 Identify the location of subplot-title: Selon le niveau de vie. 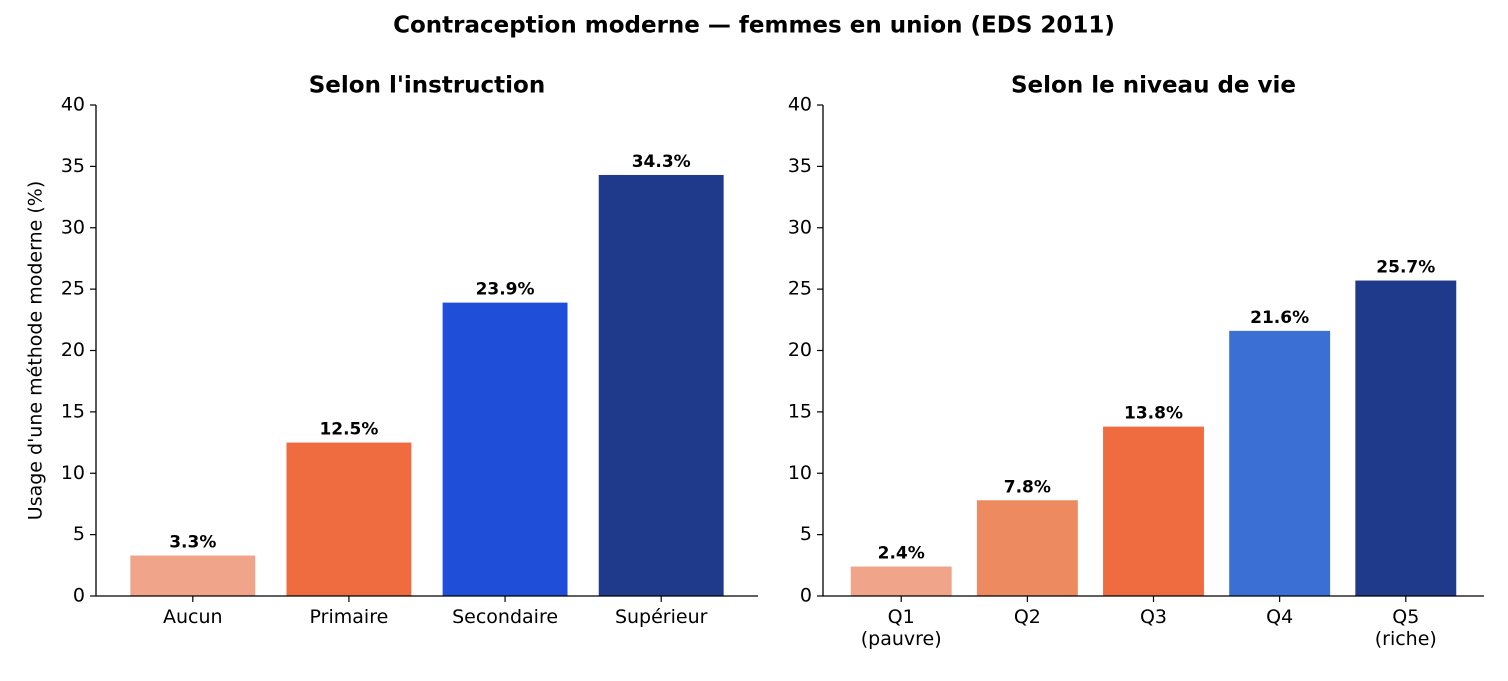
(1153, 86).